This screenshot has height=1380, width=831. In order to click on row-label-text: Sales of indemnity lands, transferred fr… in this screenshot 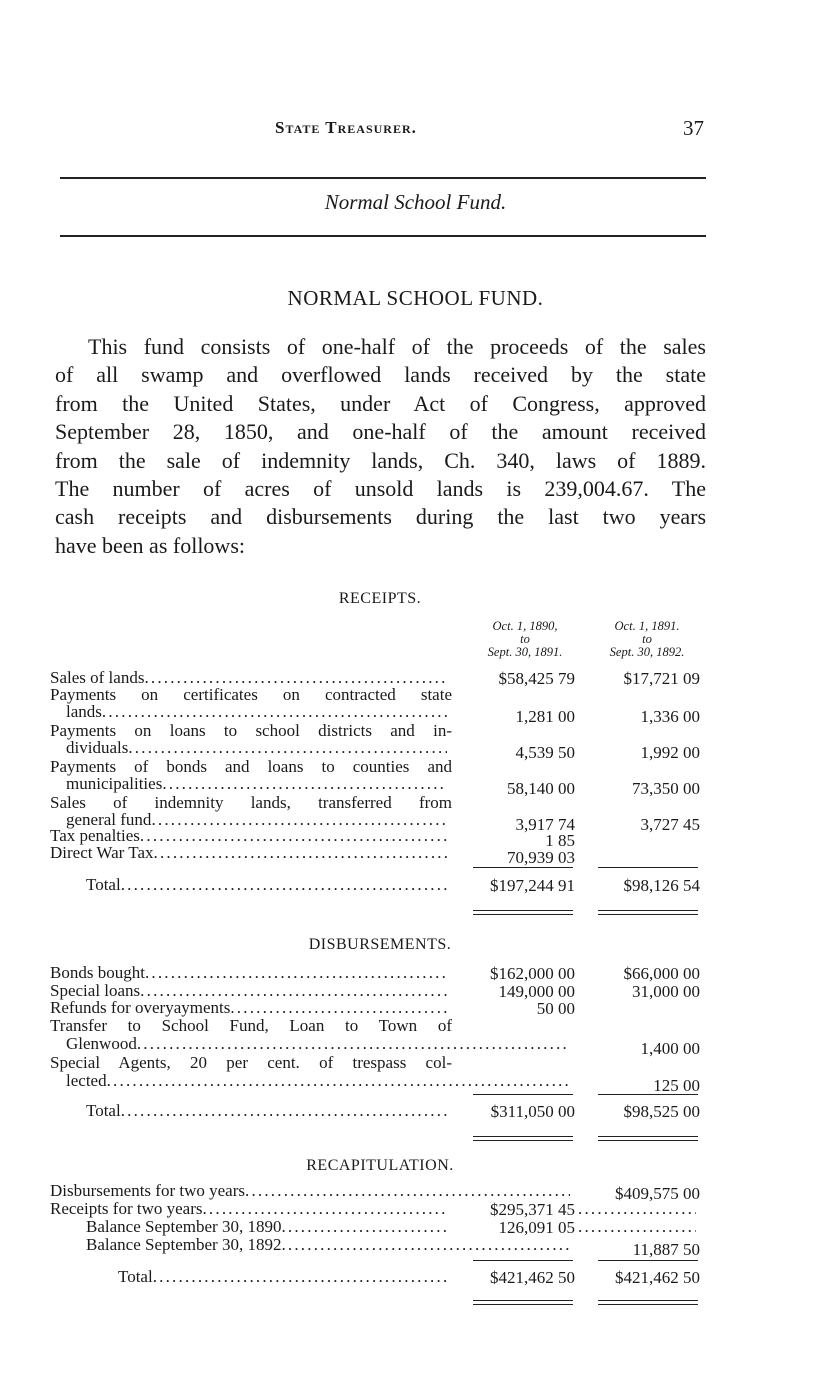, I will do `click(251, 803)`.